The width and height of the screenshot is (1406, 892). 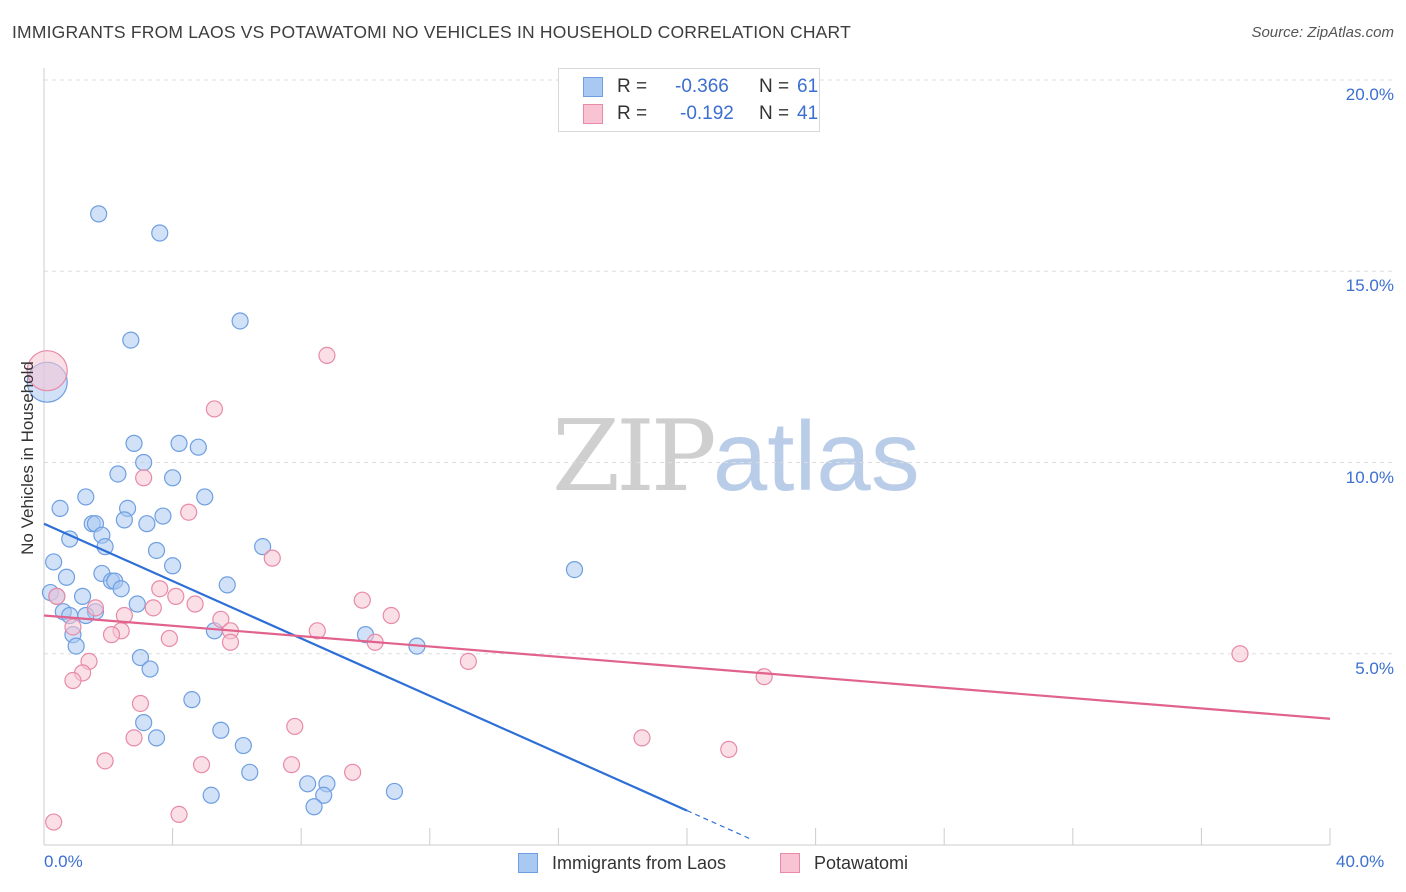 What do you see at coordinates (632, 113) in the screenshot?
I see `legend-r-label: R =` at bounding box center [632, 113].